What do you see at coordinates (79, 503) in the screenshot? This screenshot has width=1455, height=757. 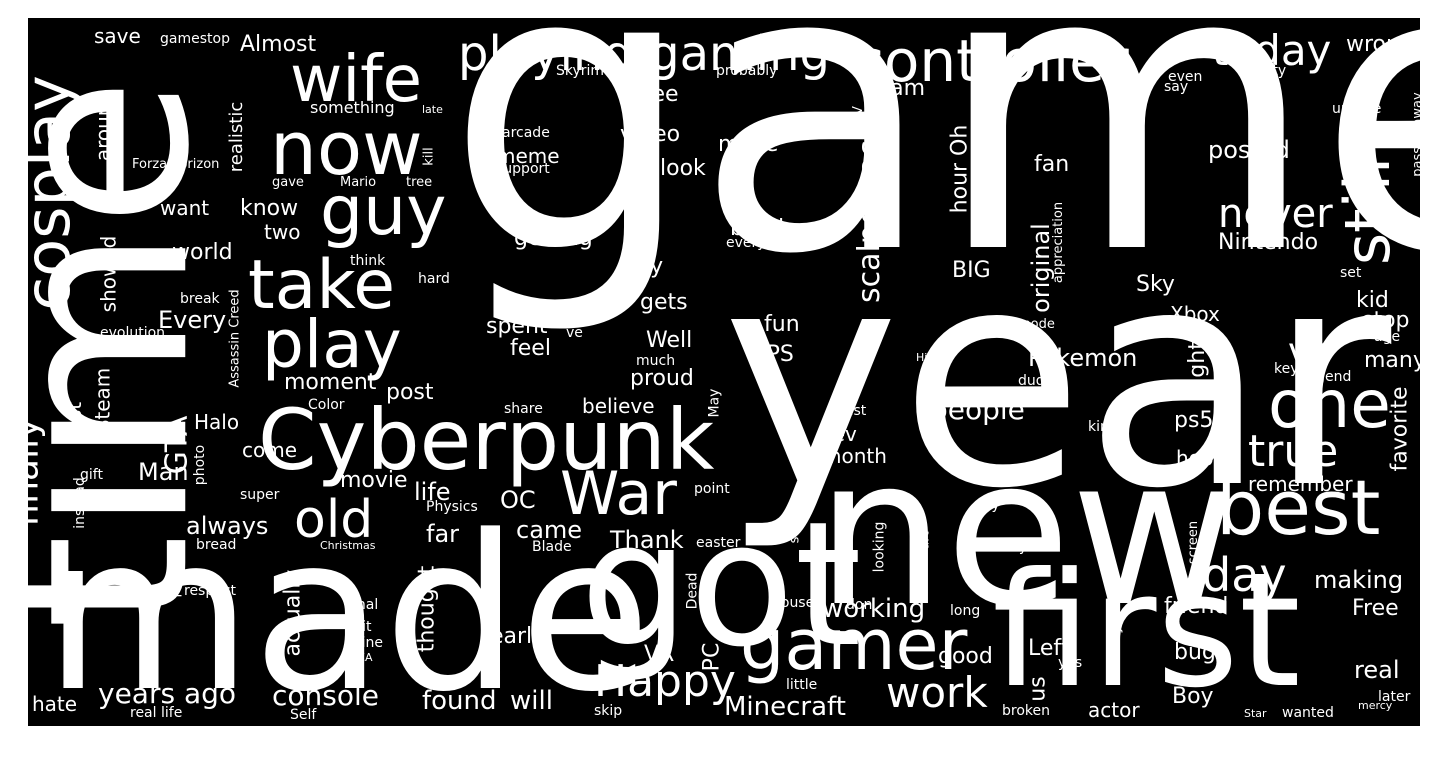 I see `word-instead: instead` at bounding box center [79, 503].